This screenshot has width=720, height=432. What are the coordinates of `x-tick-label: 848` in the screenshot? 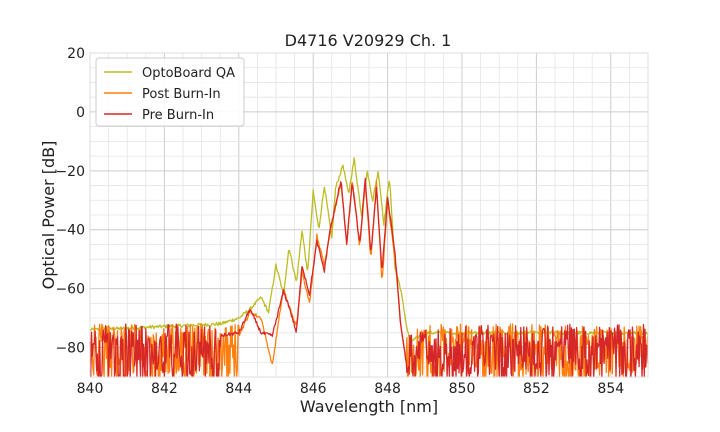 It's located at (387, 389).